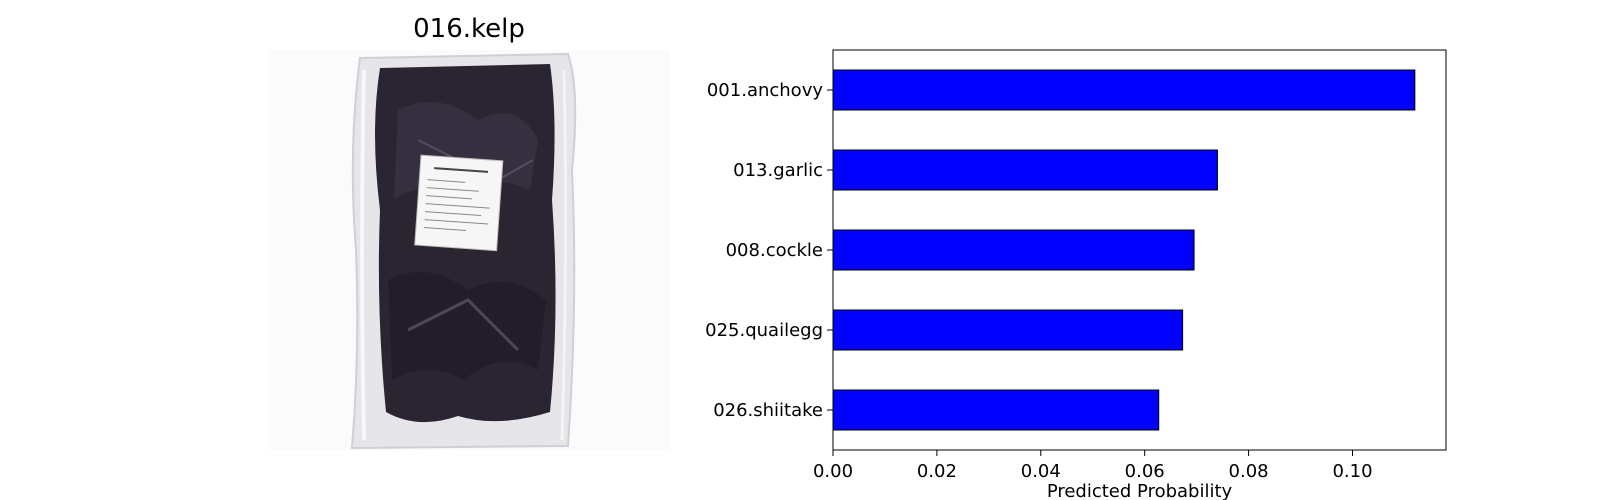  Describe the element at coordinates (1041, 471) in the screenshot. I see `x-tick-label: 0.04` at that location.